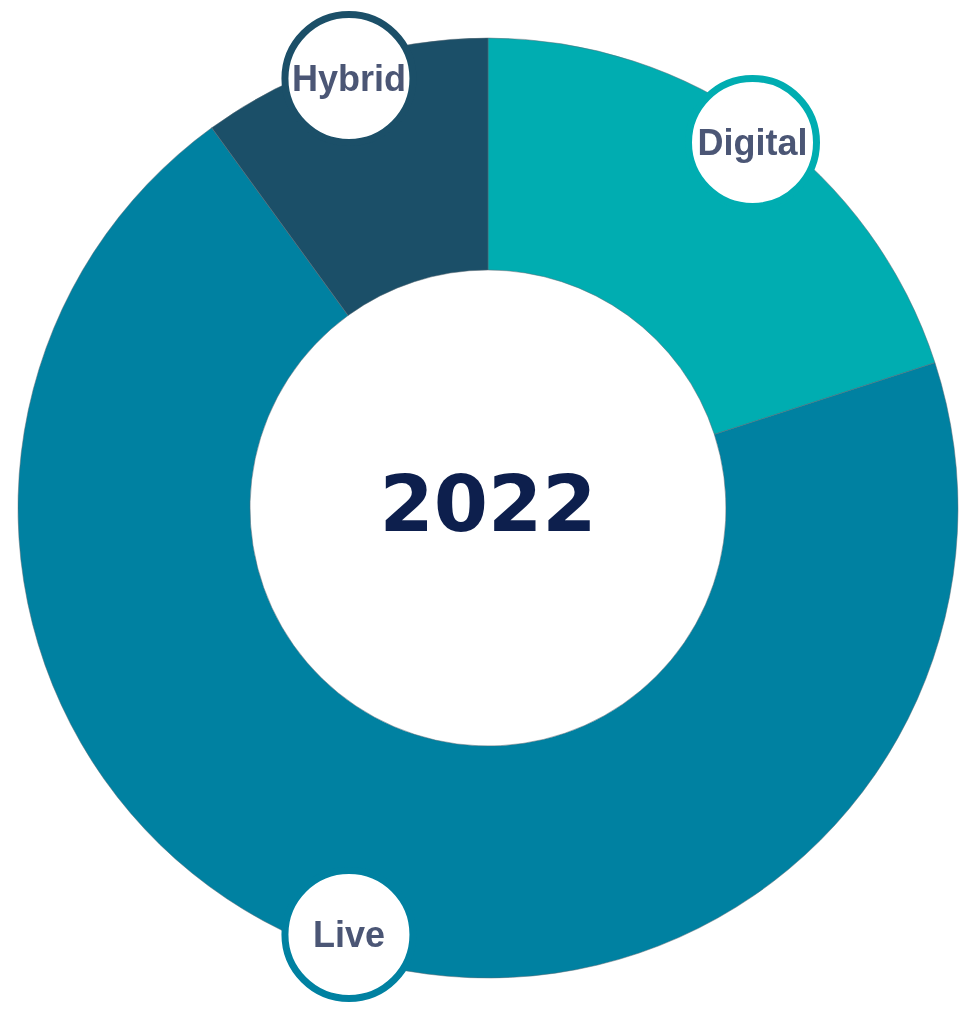  What do you see at coordinates (488, 504) in the screenshot?
I see `text: 2022` at bounding box center [488, 504].